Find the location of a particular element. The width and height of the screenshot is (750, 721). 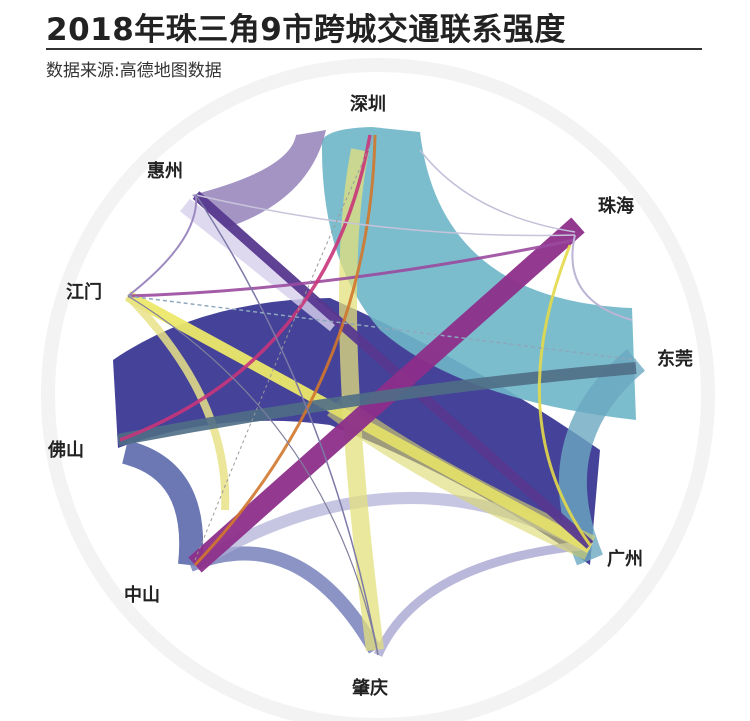

flow-jiangmen-zhuhai is located at coordinates (351, 268).